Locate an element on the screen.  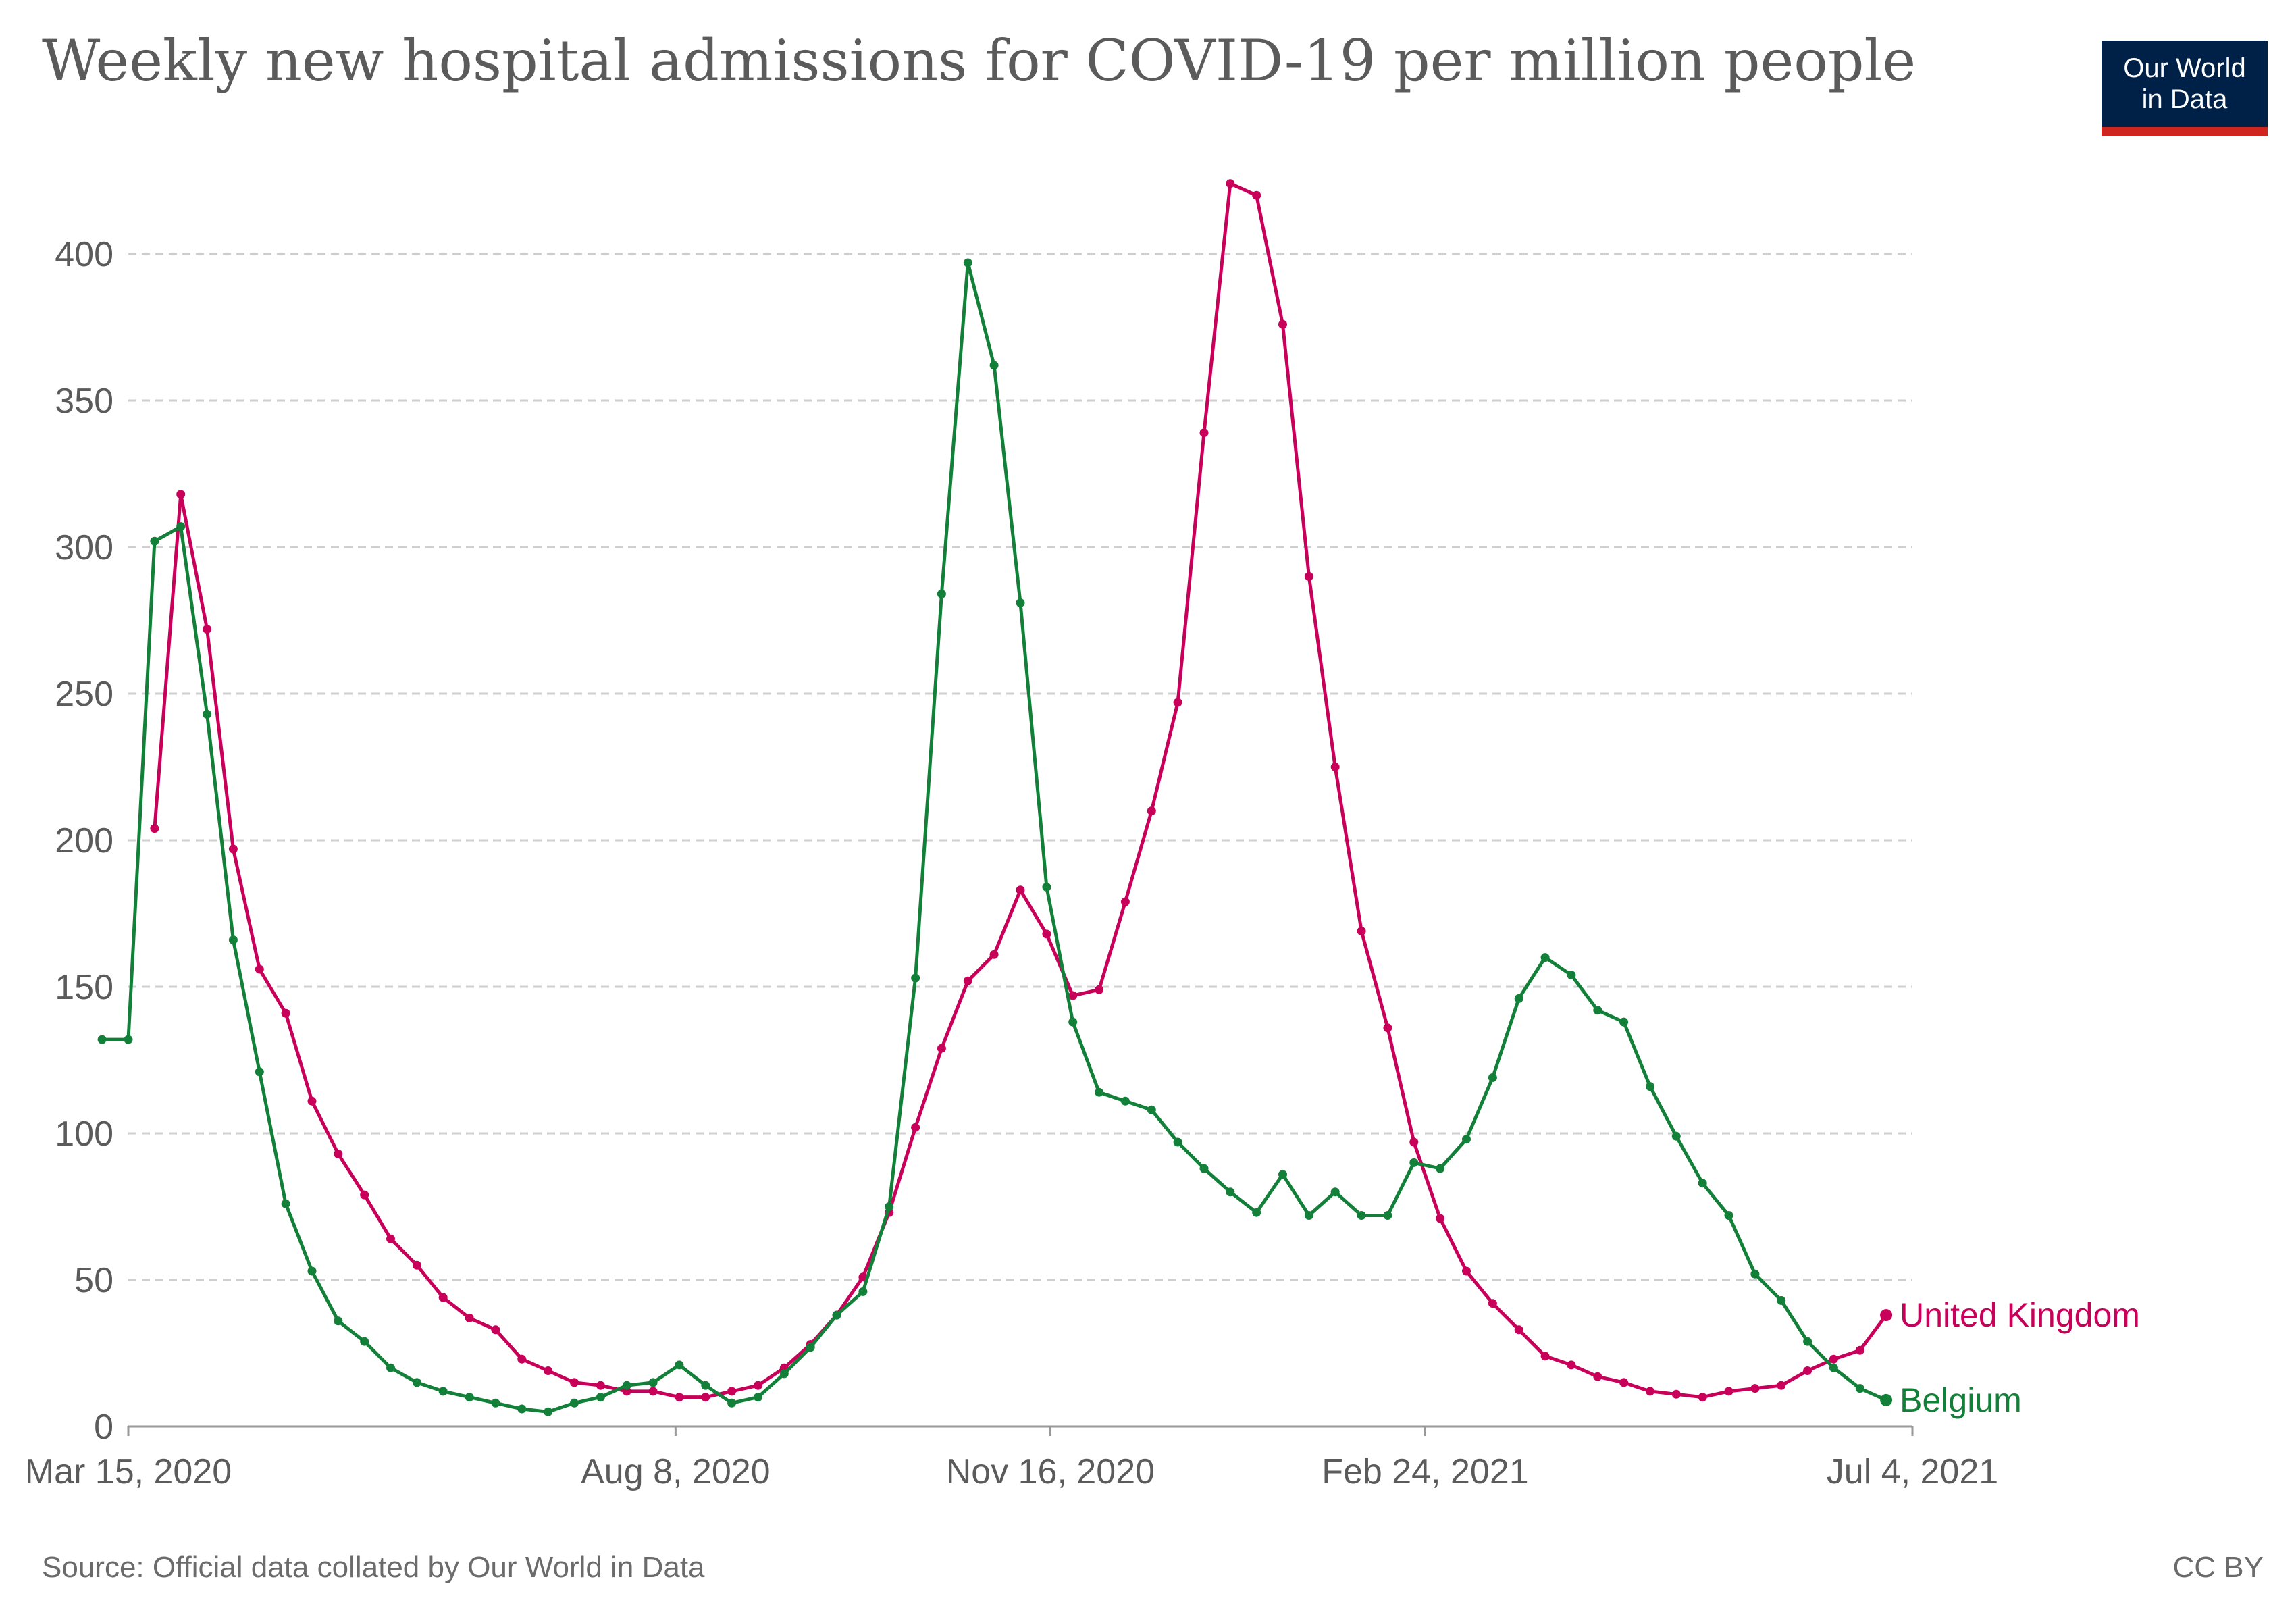
y-tick-label-300: 300 is located at coordinates (84, 547).